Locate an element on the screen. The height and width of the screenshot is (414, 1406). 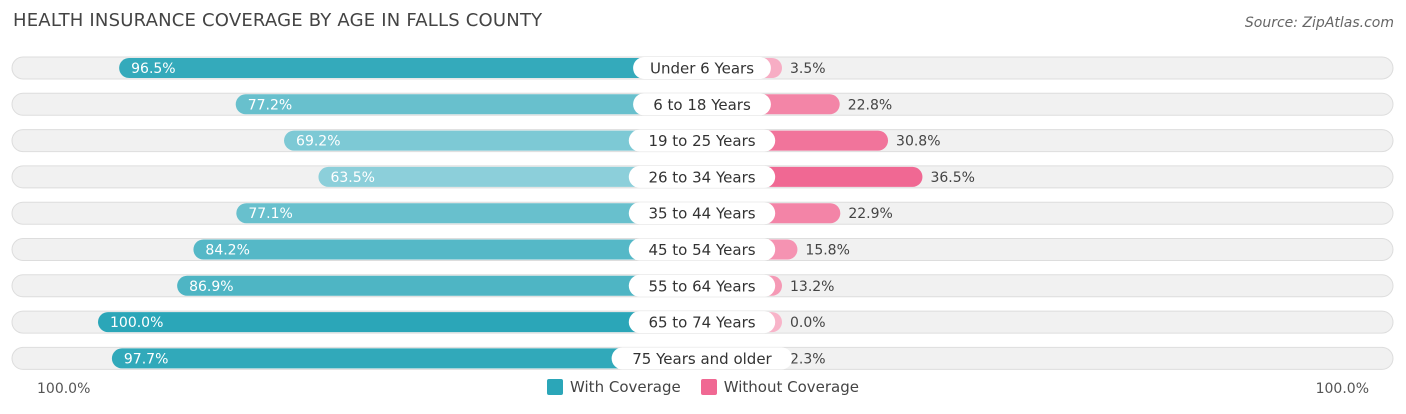
legend-item-without-coverage: Without Coverage is located at coordinates (779, 387).